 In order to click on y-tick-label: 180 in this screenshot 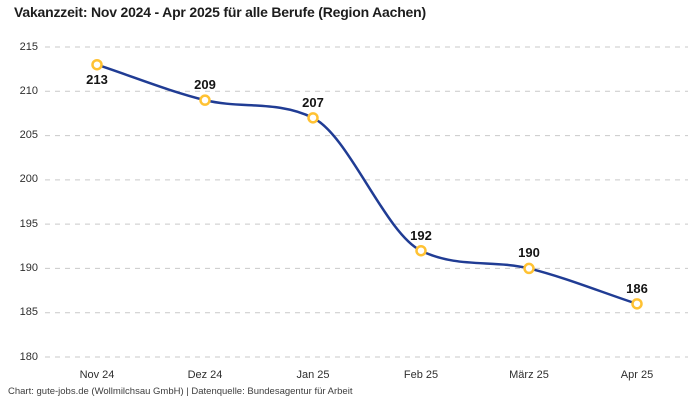, I will do `click(28, 356)`.